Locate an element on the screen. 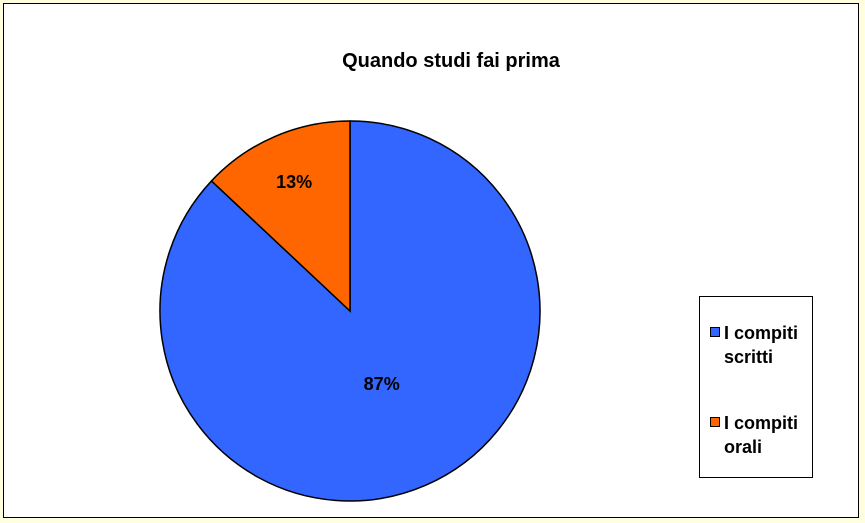  legend-label-orali: I compiti orali is located at coordinates (761, 435).